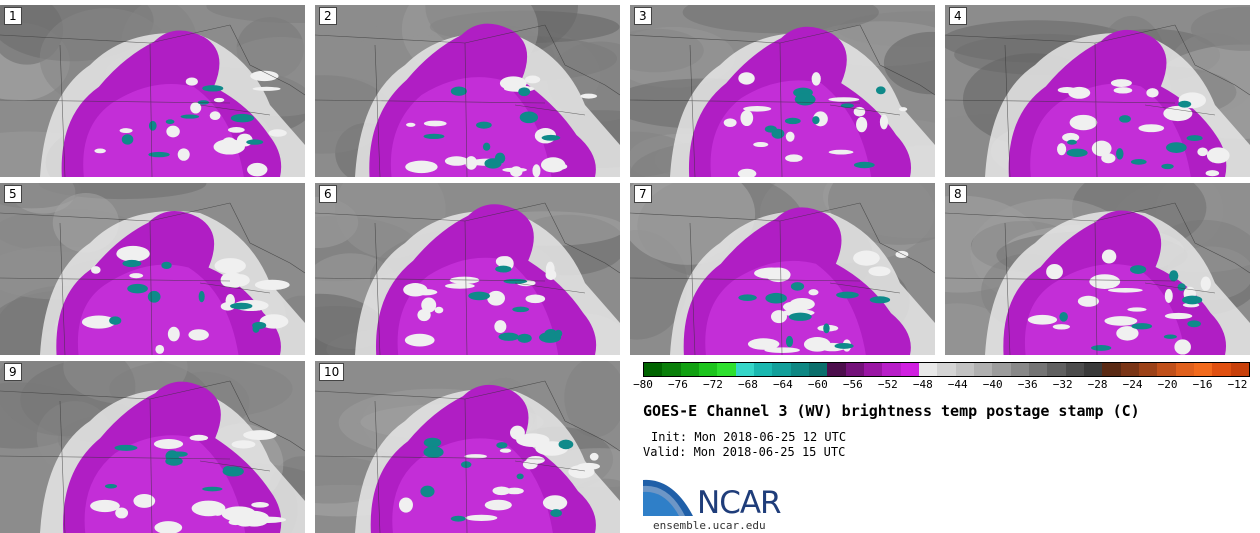  I want to click on panel-number: 6, so click(328, 194).